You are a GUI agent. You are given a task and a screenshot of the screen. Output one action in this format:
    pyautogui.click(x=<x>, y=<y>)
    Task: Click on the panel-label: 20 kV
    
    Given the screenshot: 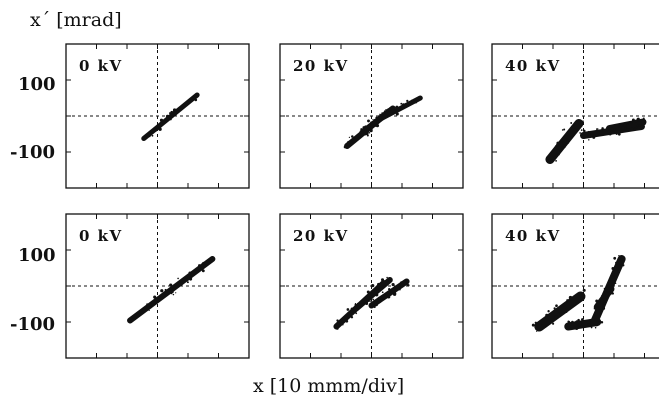 What is the action you would take?
    pyautogui.click(x=321, y=236)
    